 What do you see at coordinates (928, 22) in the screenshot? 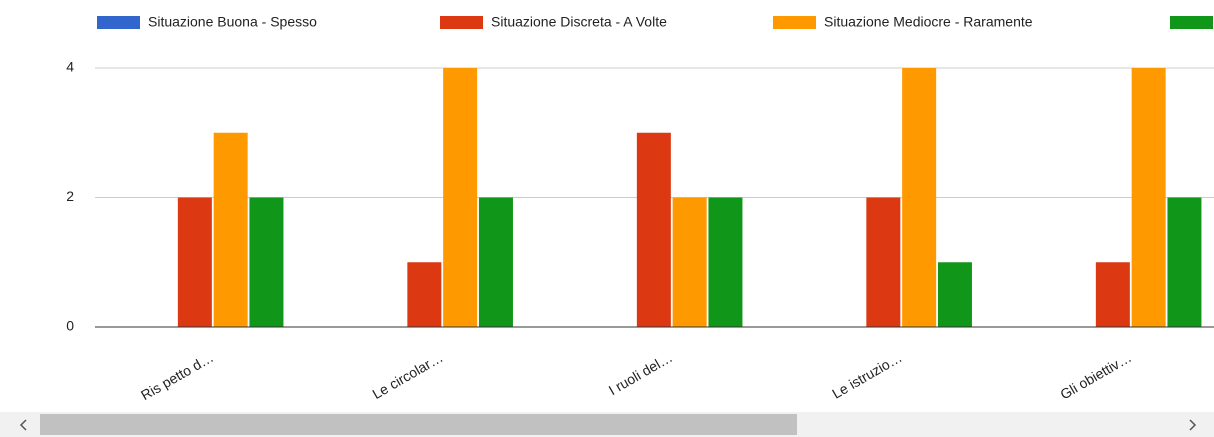
I see `legend-label: Situazione Mediocre - Raramente` at bounding box center [928, 22].